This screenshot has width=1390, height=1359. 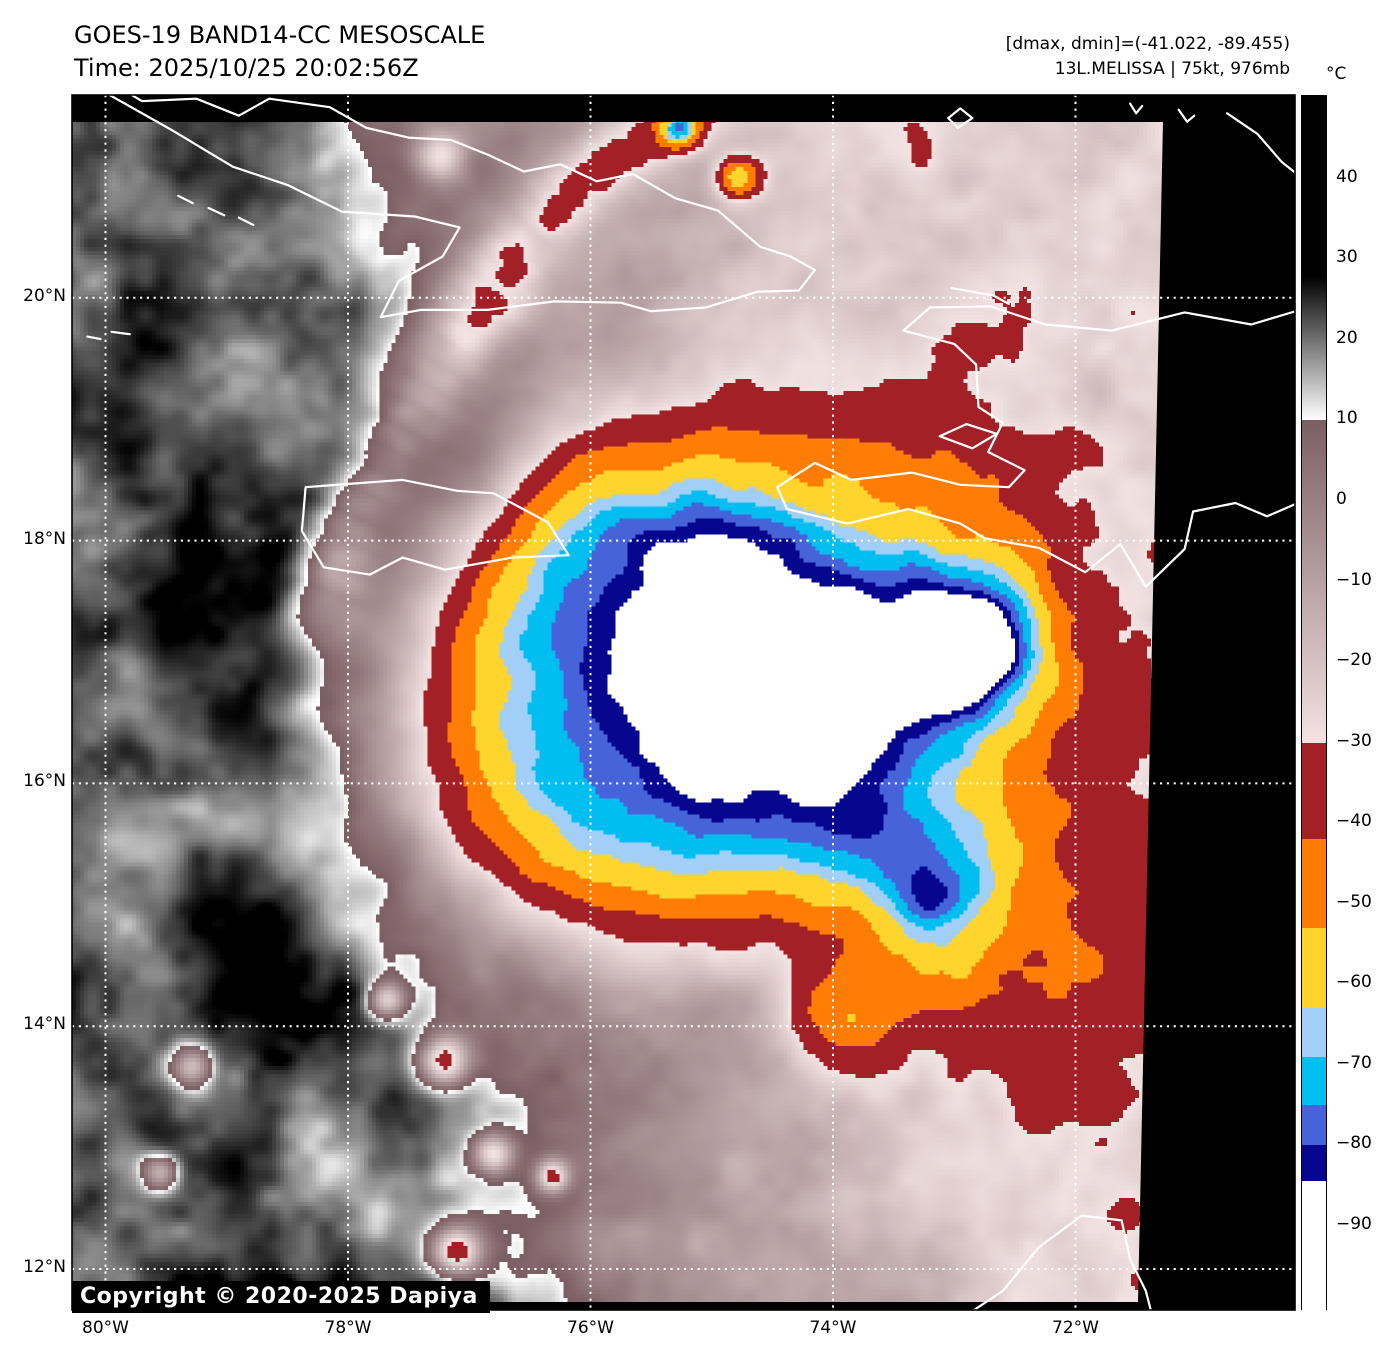 I want to click on y-axis-tick-label: 16°N, so click(x=44, y=781).